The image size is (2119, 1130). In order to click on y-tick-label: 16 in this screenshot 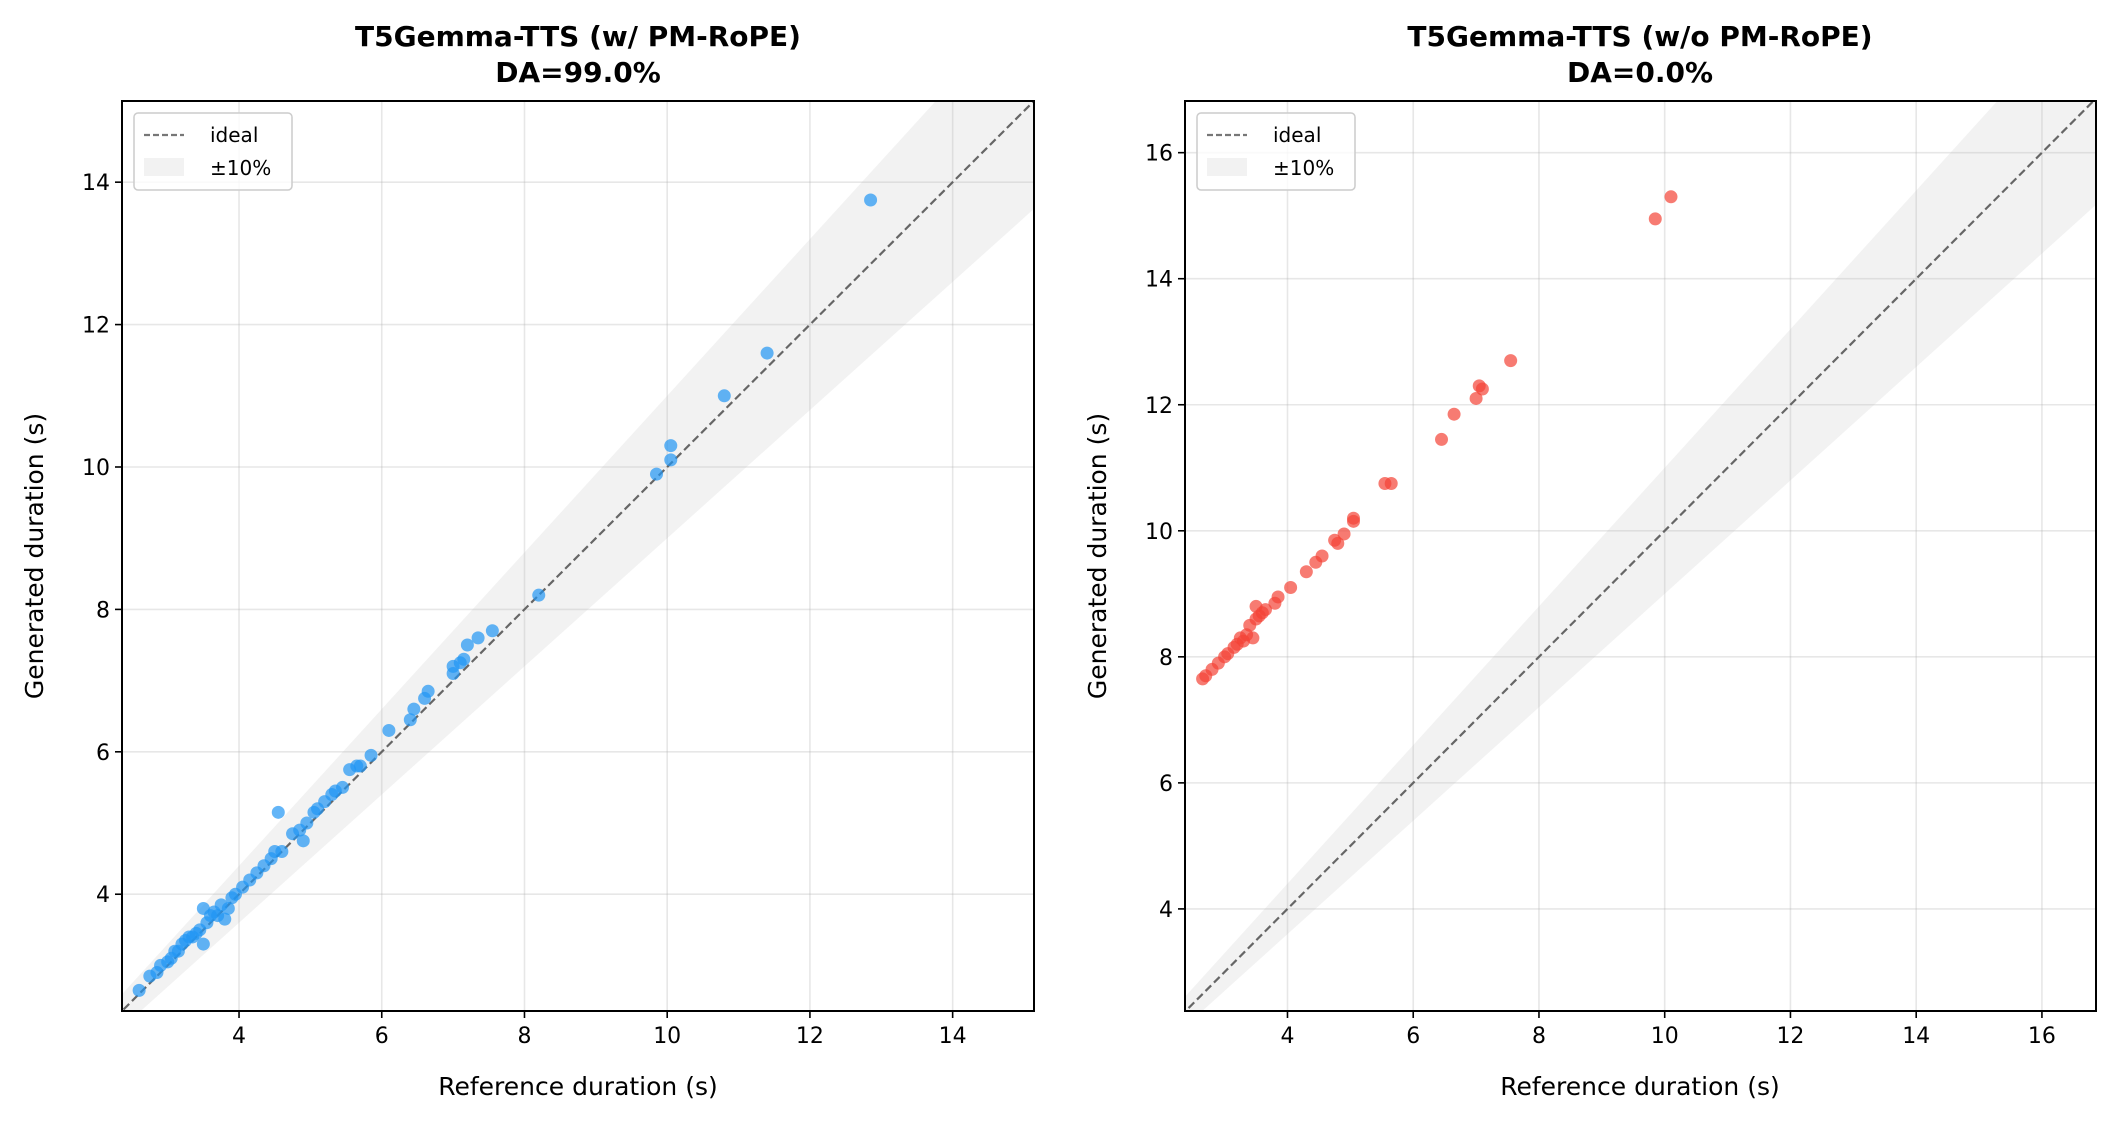, I will do `click(1159, 154)`.